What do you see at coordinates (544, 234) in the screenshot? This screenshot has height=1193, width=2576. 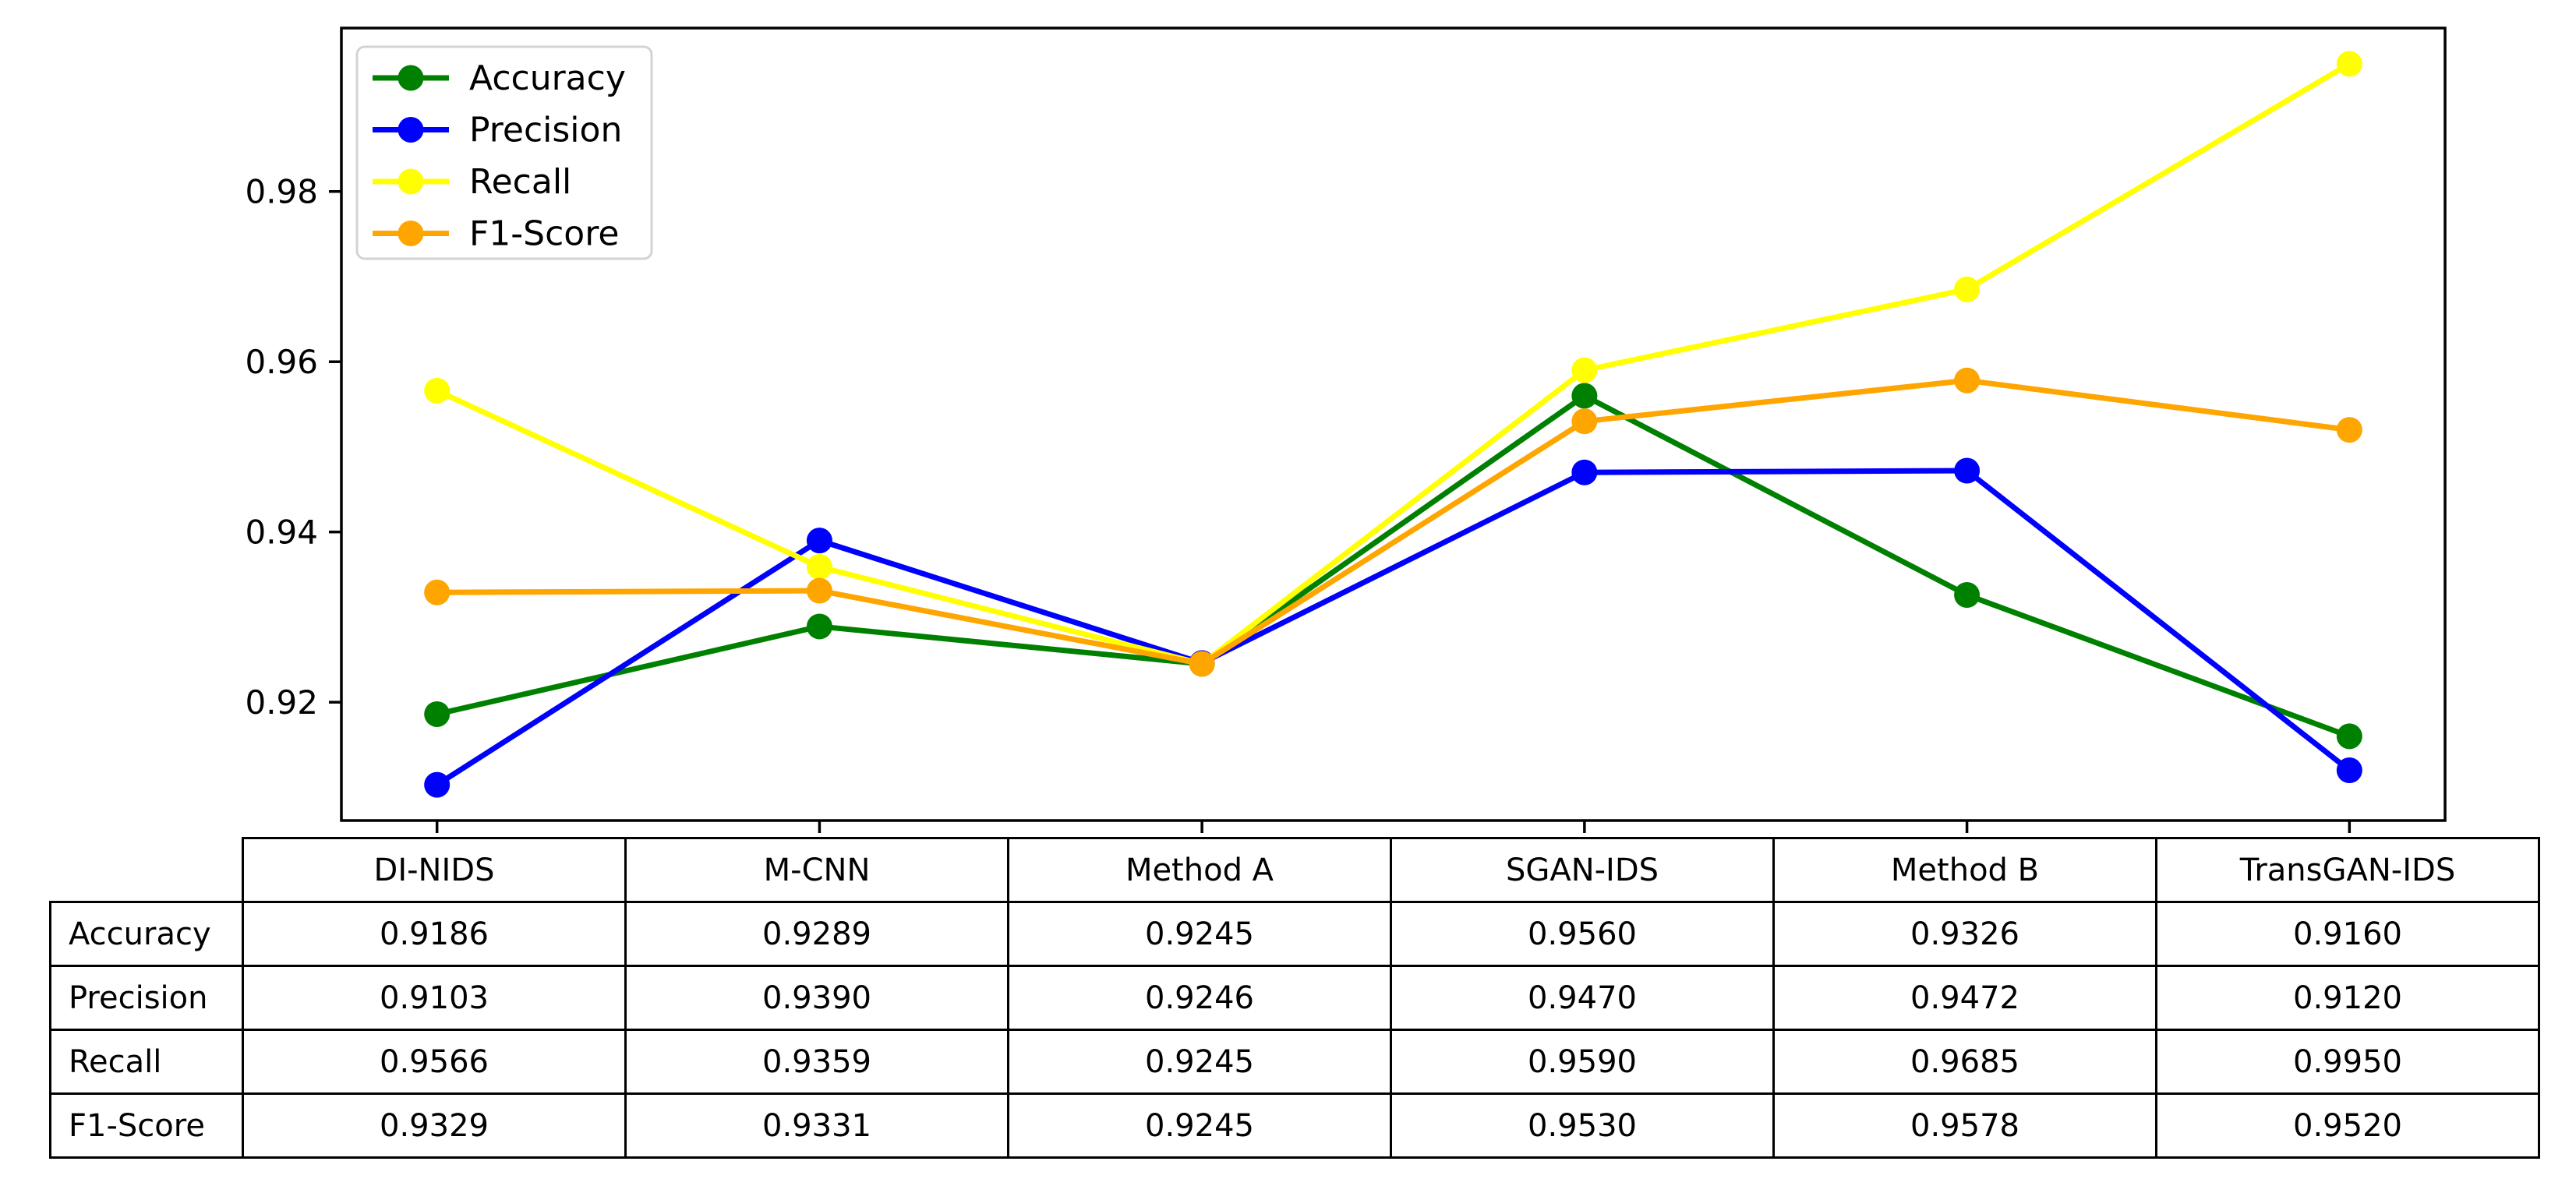 I see `legend-label: F1-Score` at bounding box center [544, 234].